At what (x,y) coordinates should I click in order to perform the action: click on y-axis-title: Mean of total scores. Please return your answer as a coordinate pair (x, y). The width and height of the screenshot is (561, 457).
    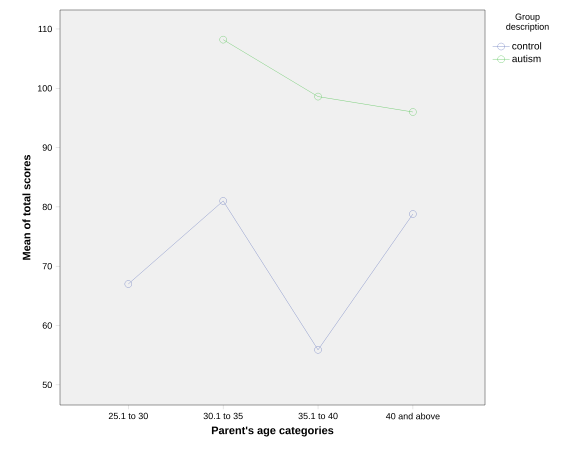
    Looking at the image, I should click on (26, 207).